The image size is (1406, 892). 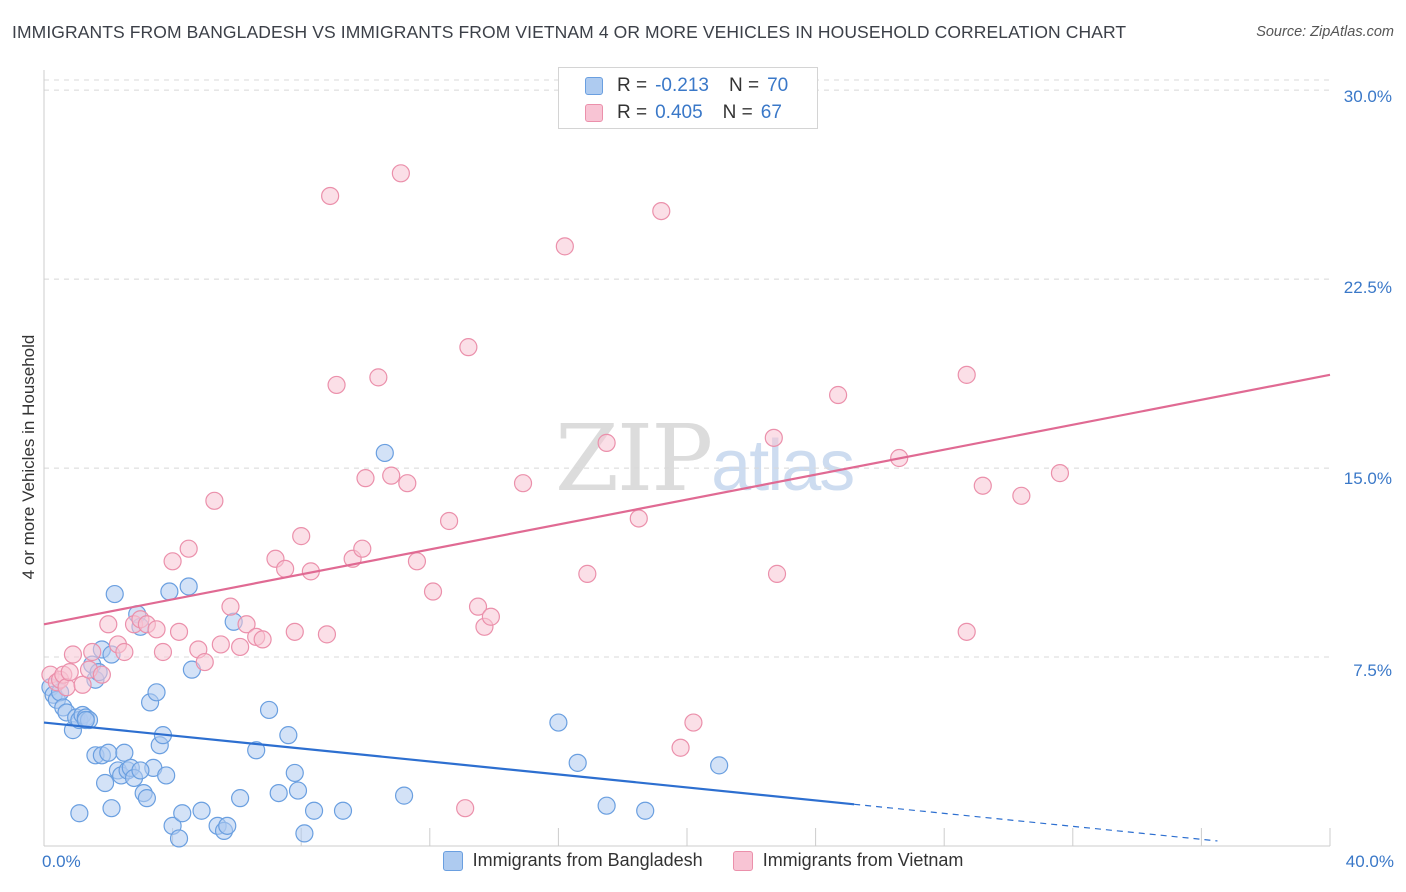 I want to click on source-label: Source: ZipAtlas.com, so click(x=1325, y=32).